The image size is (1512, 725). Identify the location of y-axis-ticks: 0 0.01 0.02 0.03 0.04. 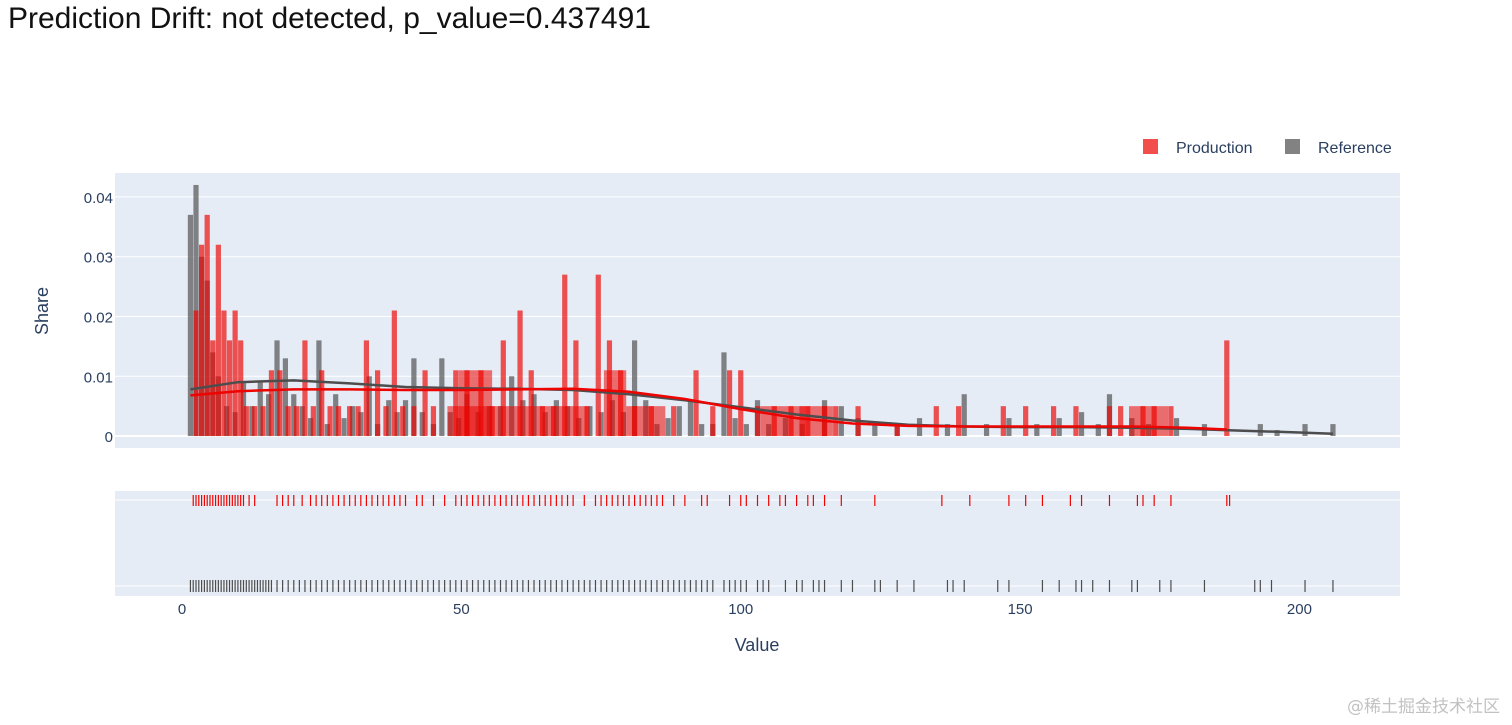
(98, 318).